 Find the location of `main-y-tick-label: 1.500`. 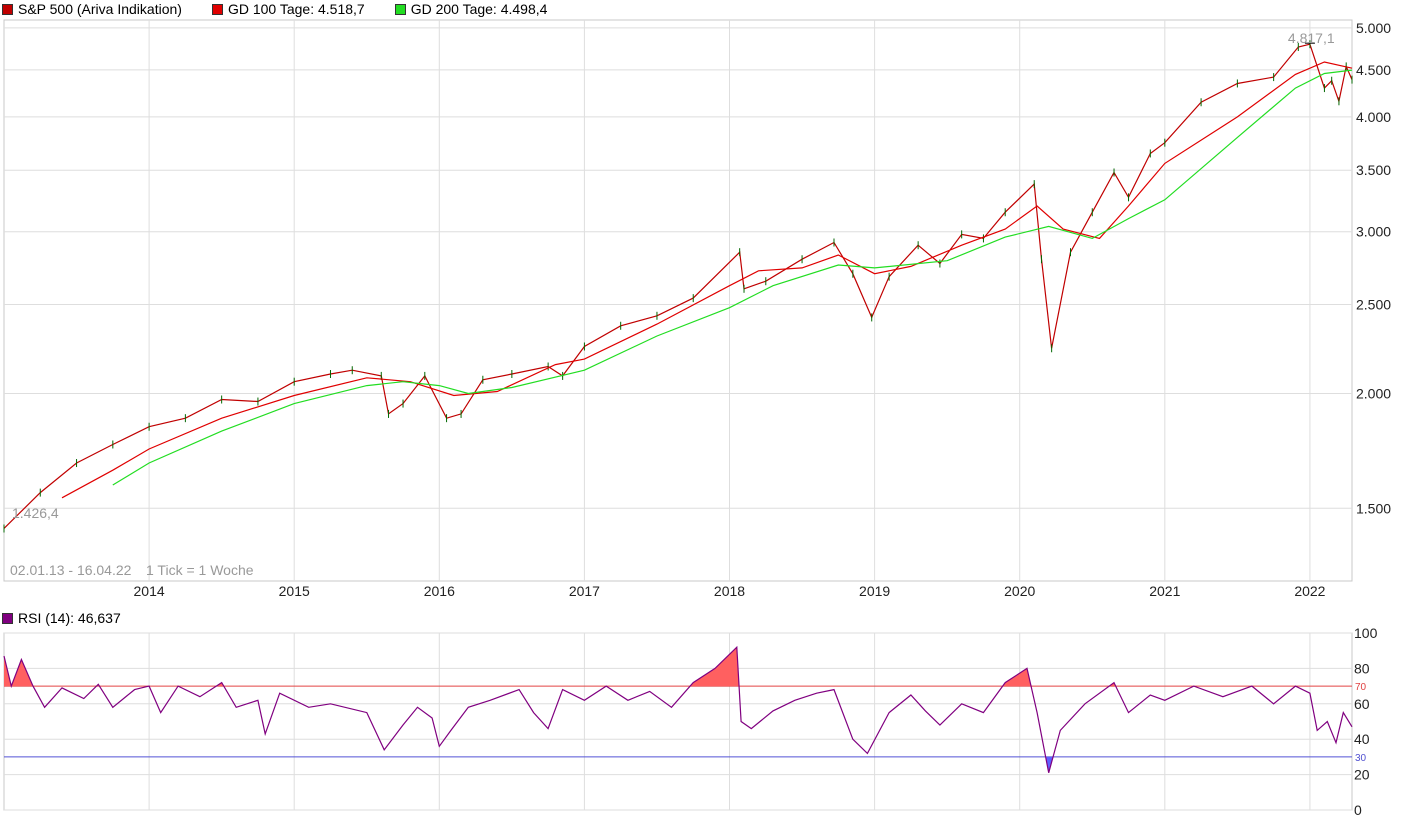

main-y-tick-label: 1.500 is located at coordinates (1373, 508).